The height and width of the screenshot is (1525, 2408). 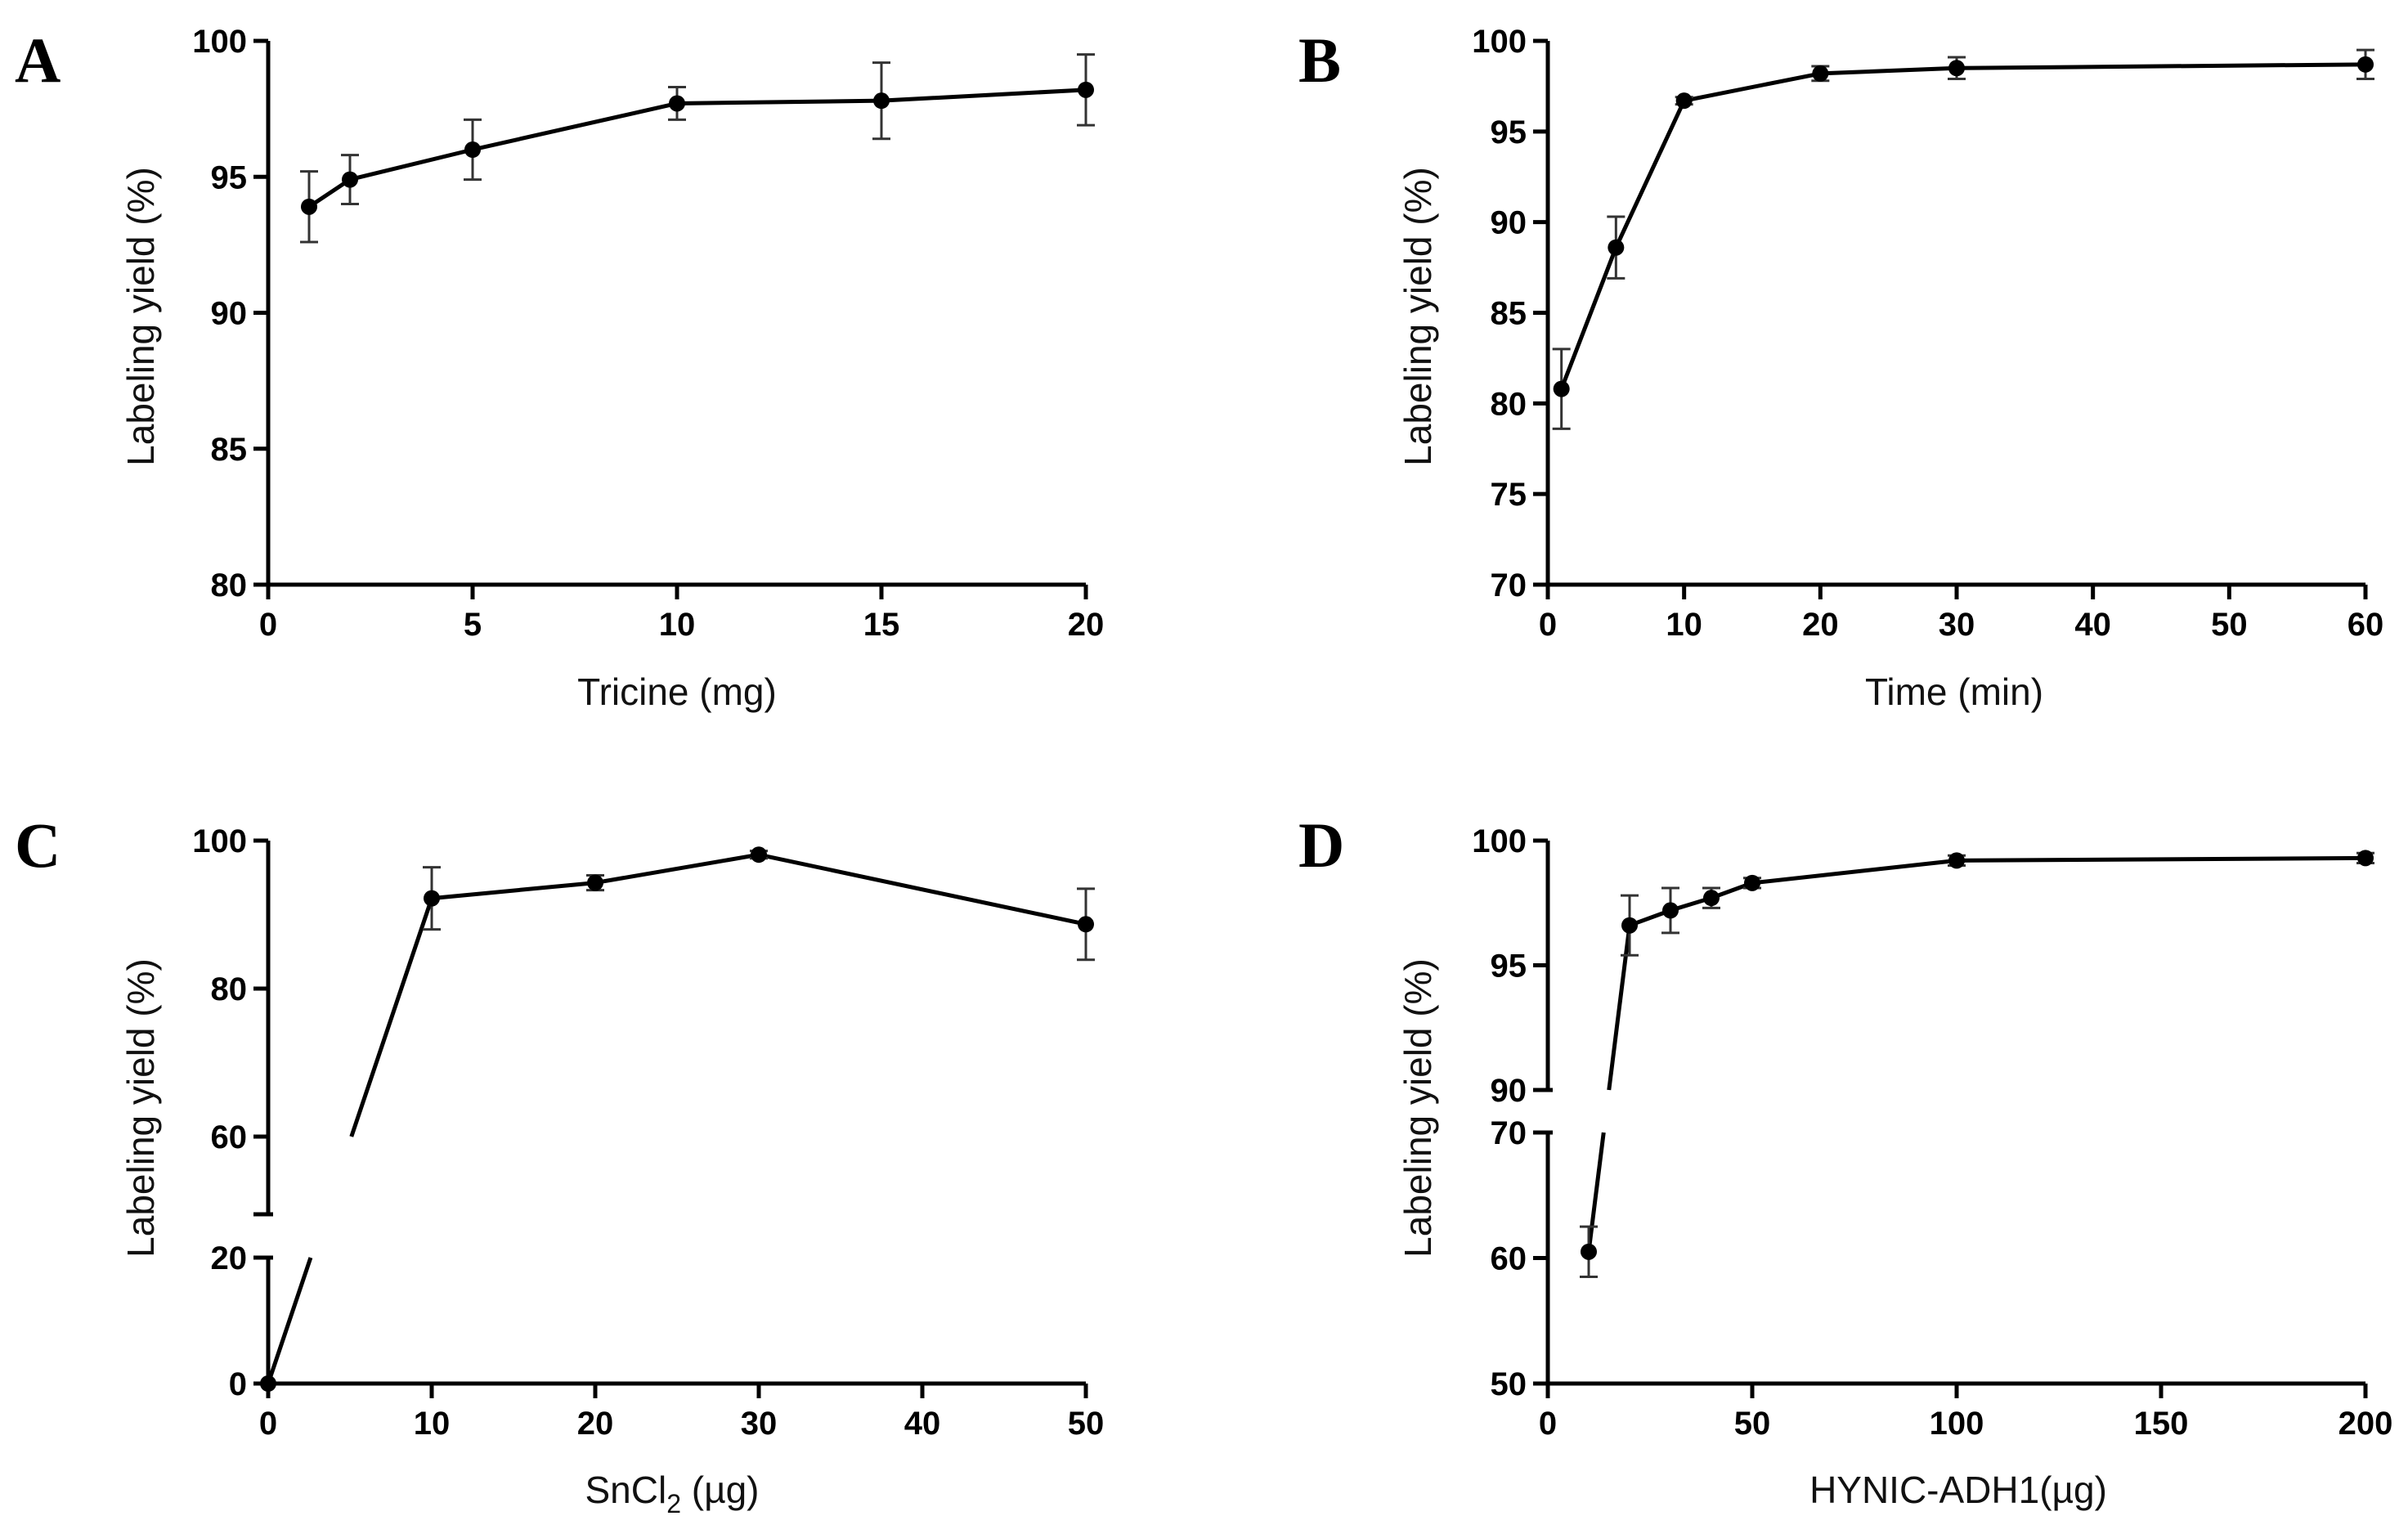 What do you see at coordinates (1499, 841) in the screenshot?
I see `y-tick-label-d: 100` at bounding box center [1499, 841].